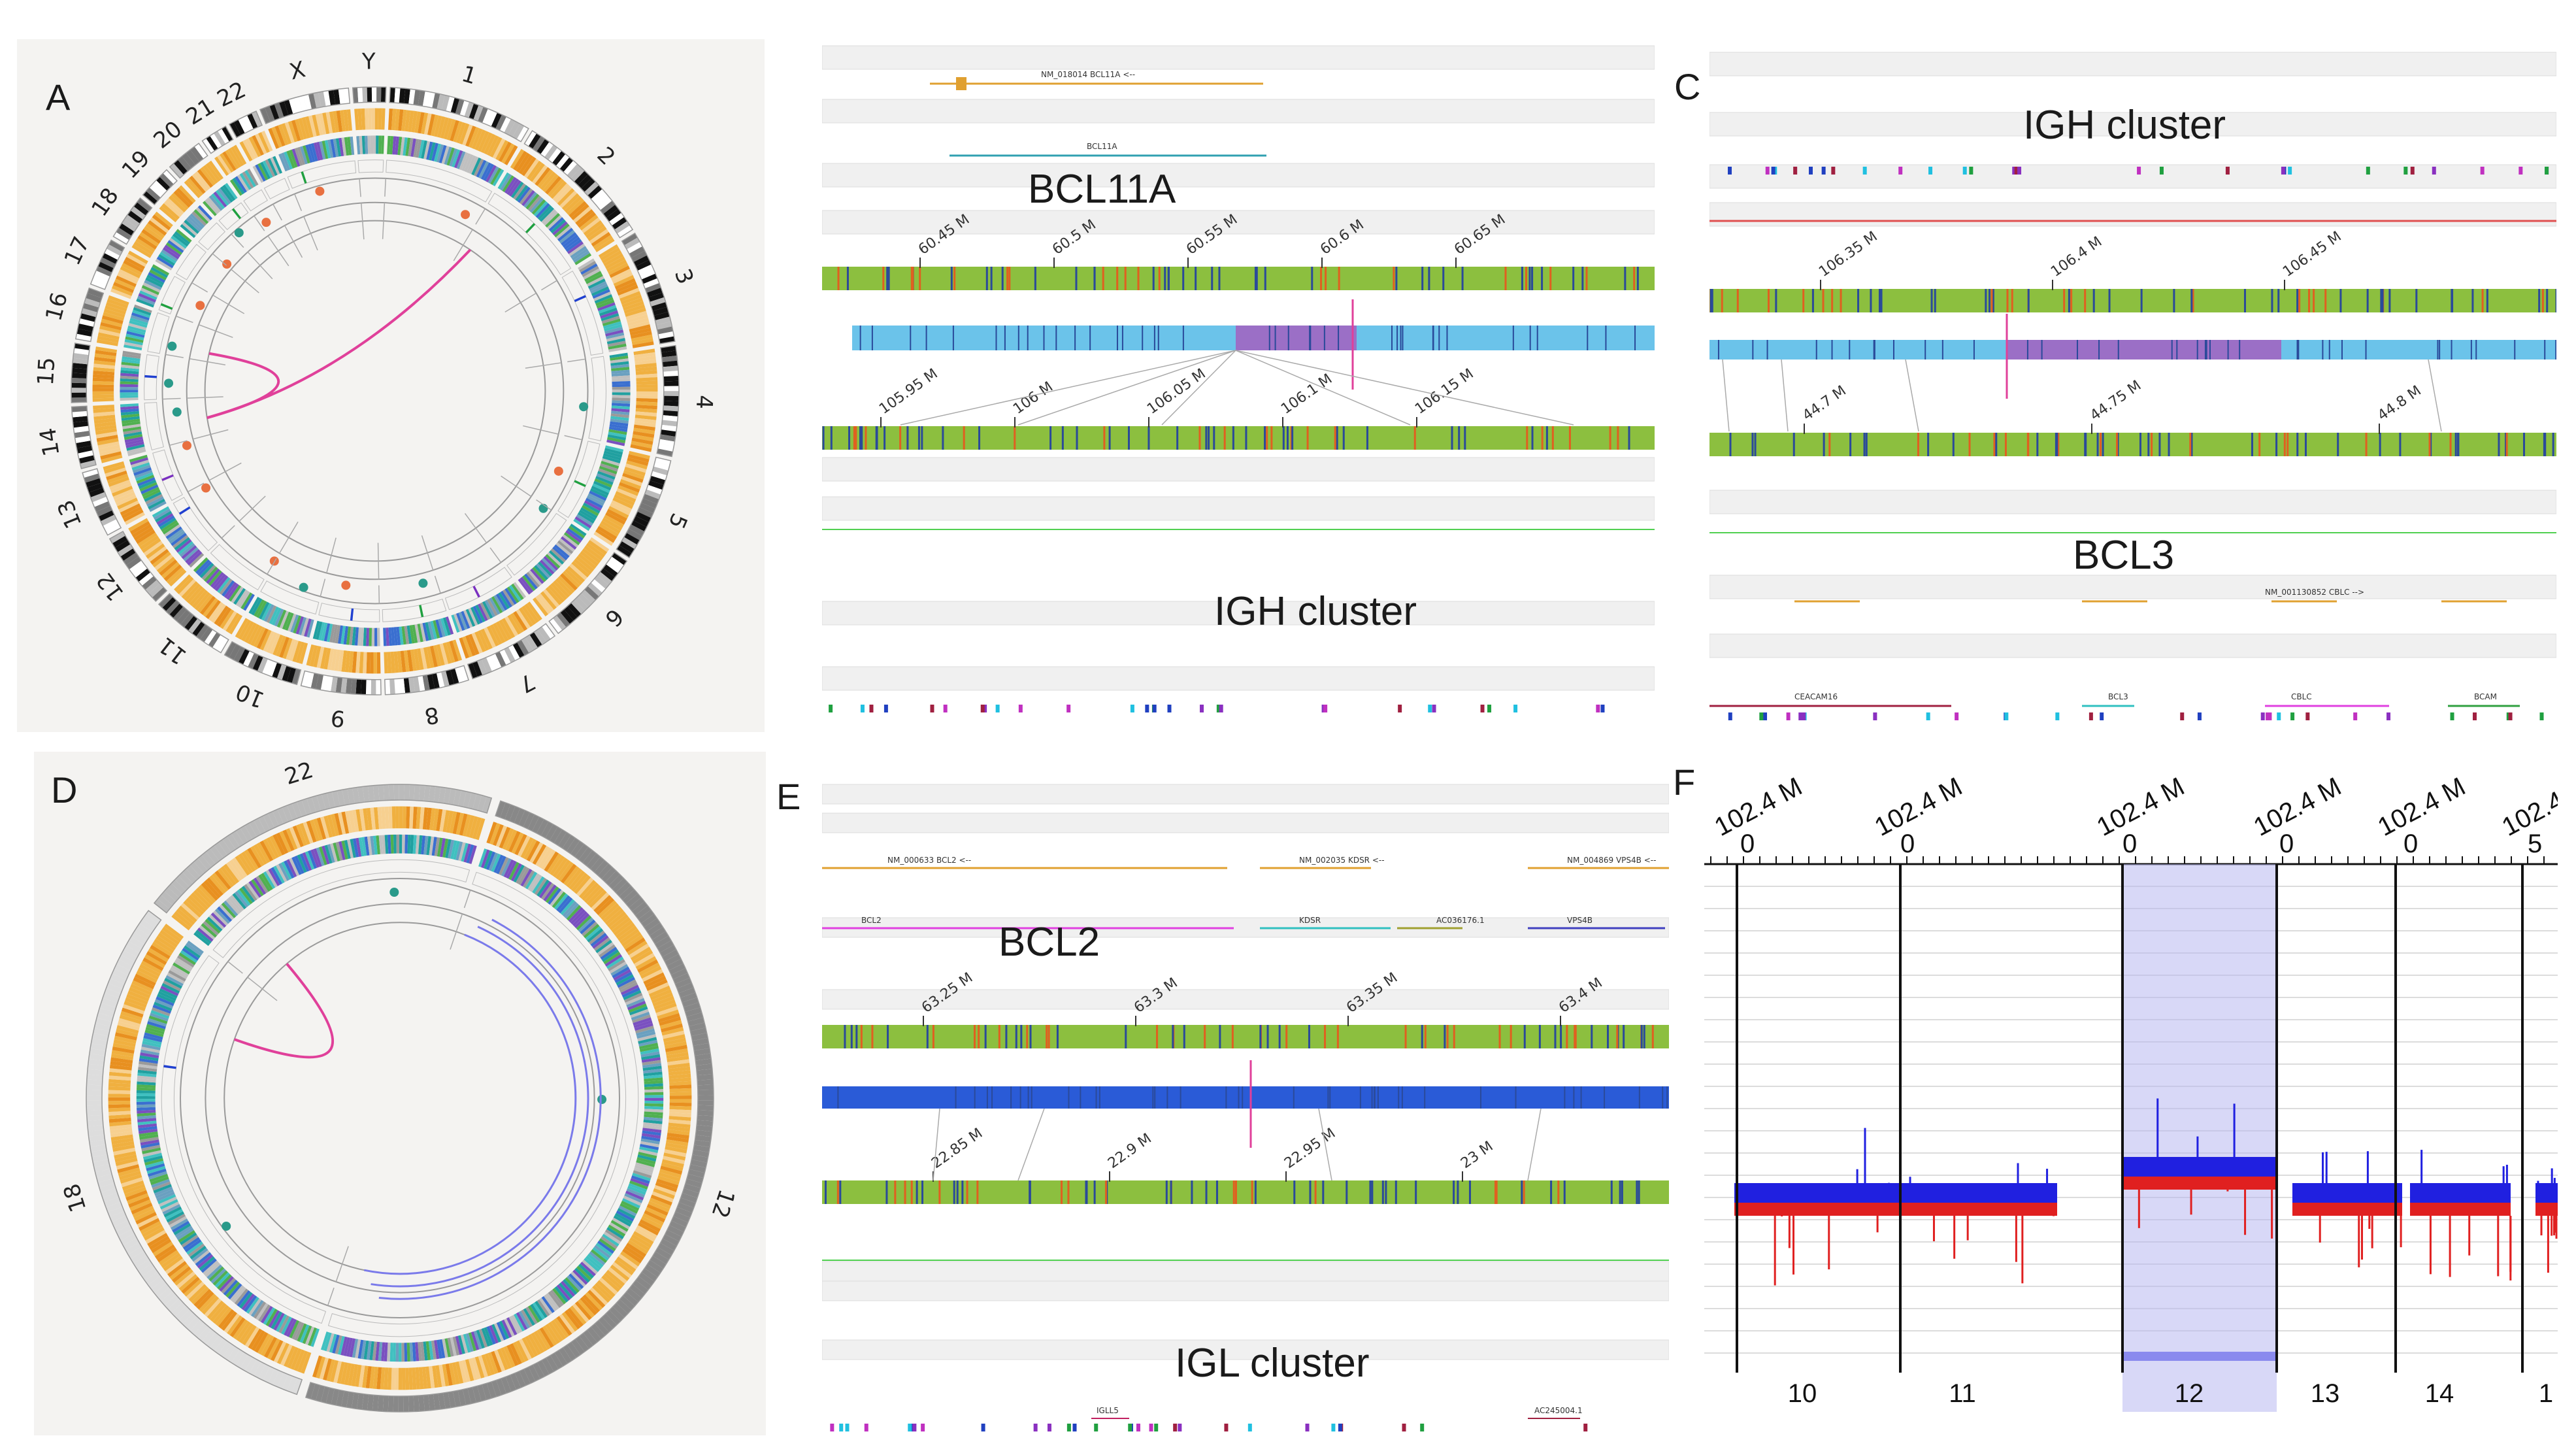 Image resolution: width=2576 pixels, height=1455 pixels. I want to click on axis-tick-label: 106.45 M, so click(2312, 254).